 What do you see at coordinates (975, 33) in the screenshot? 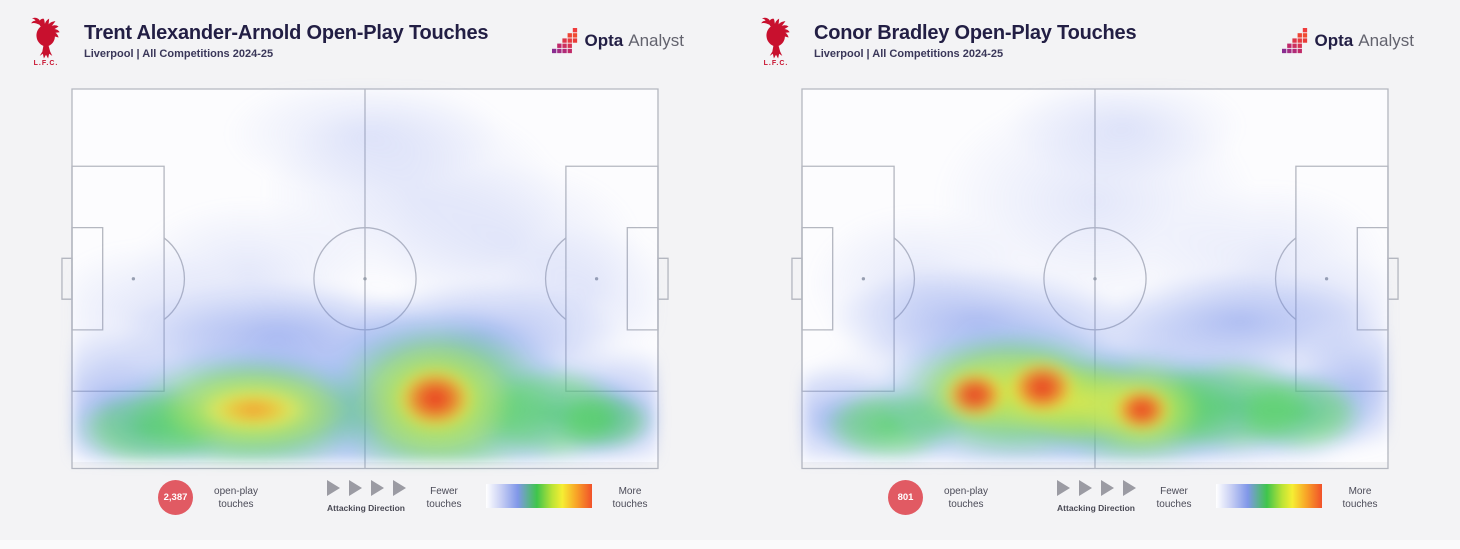
I see `chart-title: Conor Bradley Open-Play Touches` at bounding box center [975, 33].